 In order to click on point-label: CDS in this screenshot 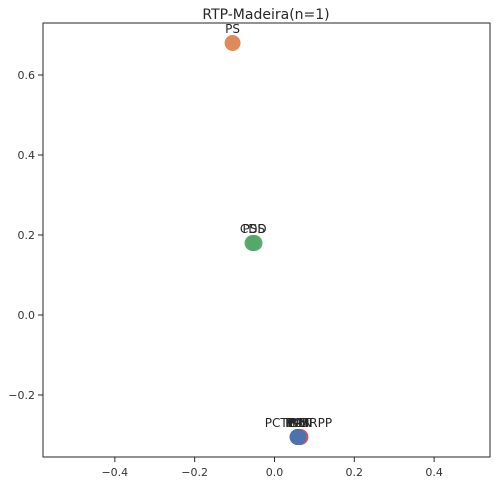, I will do `click(252, 229)`.